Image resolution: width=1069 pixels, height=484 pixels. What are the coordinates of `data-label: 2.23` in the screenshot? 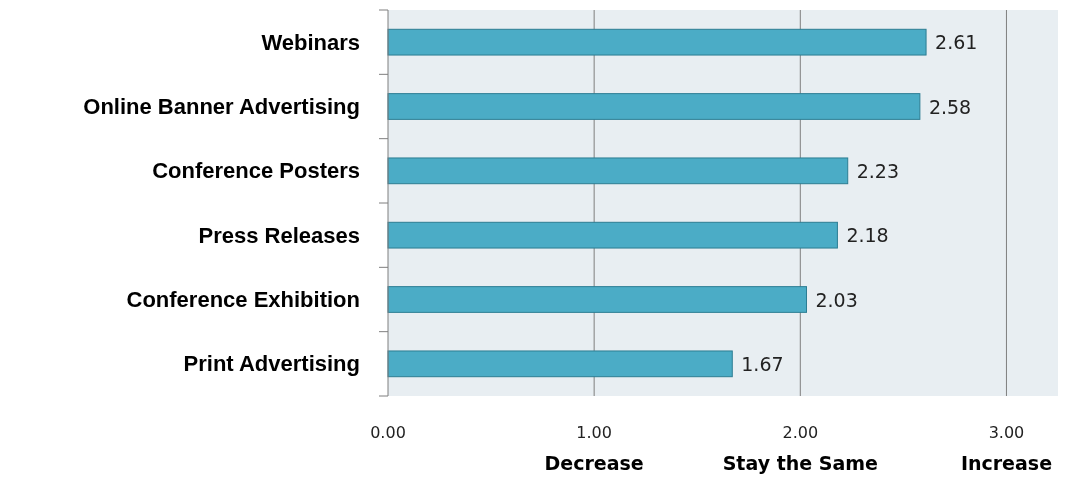 It's located at (878, 170).